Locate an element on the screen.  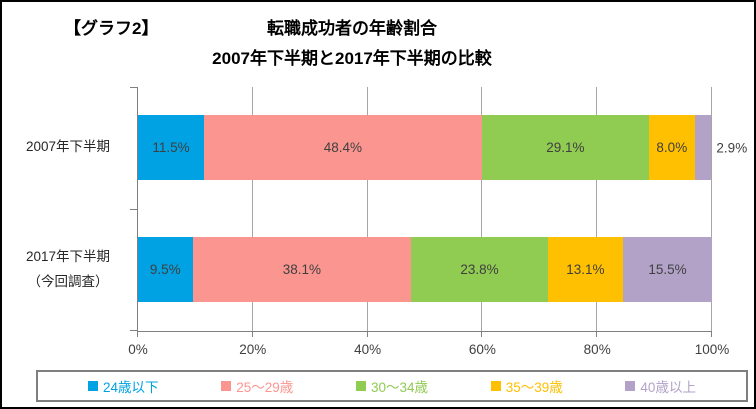
data-label: 29.1% is located at coordinates (565, 147).